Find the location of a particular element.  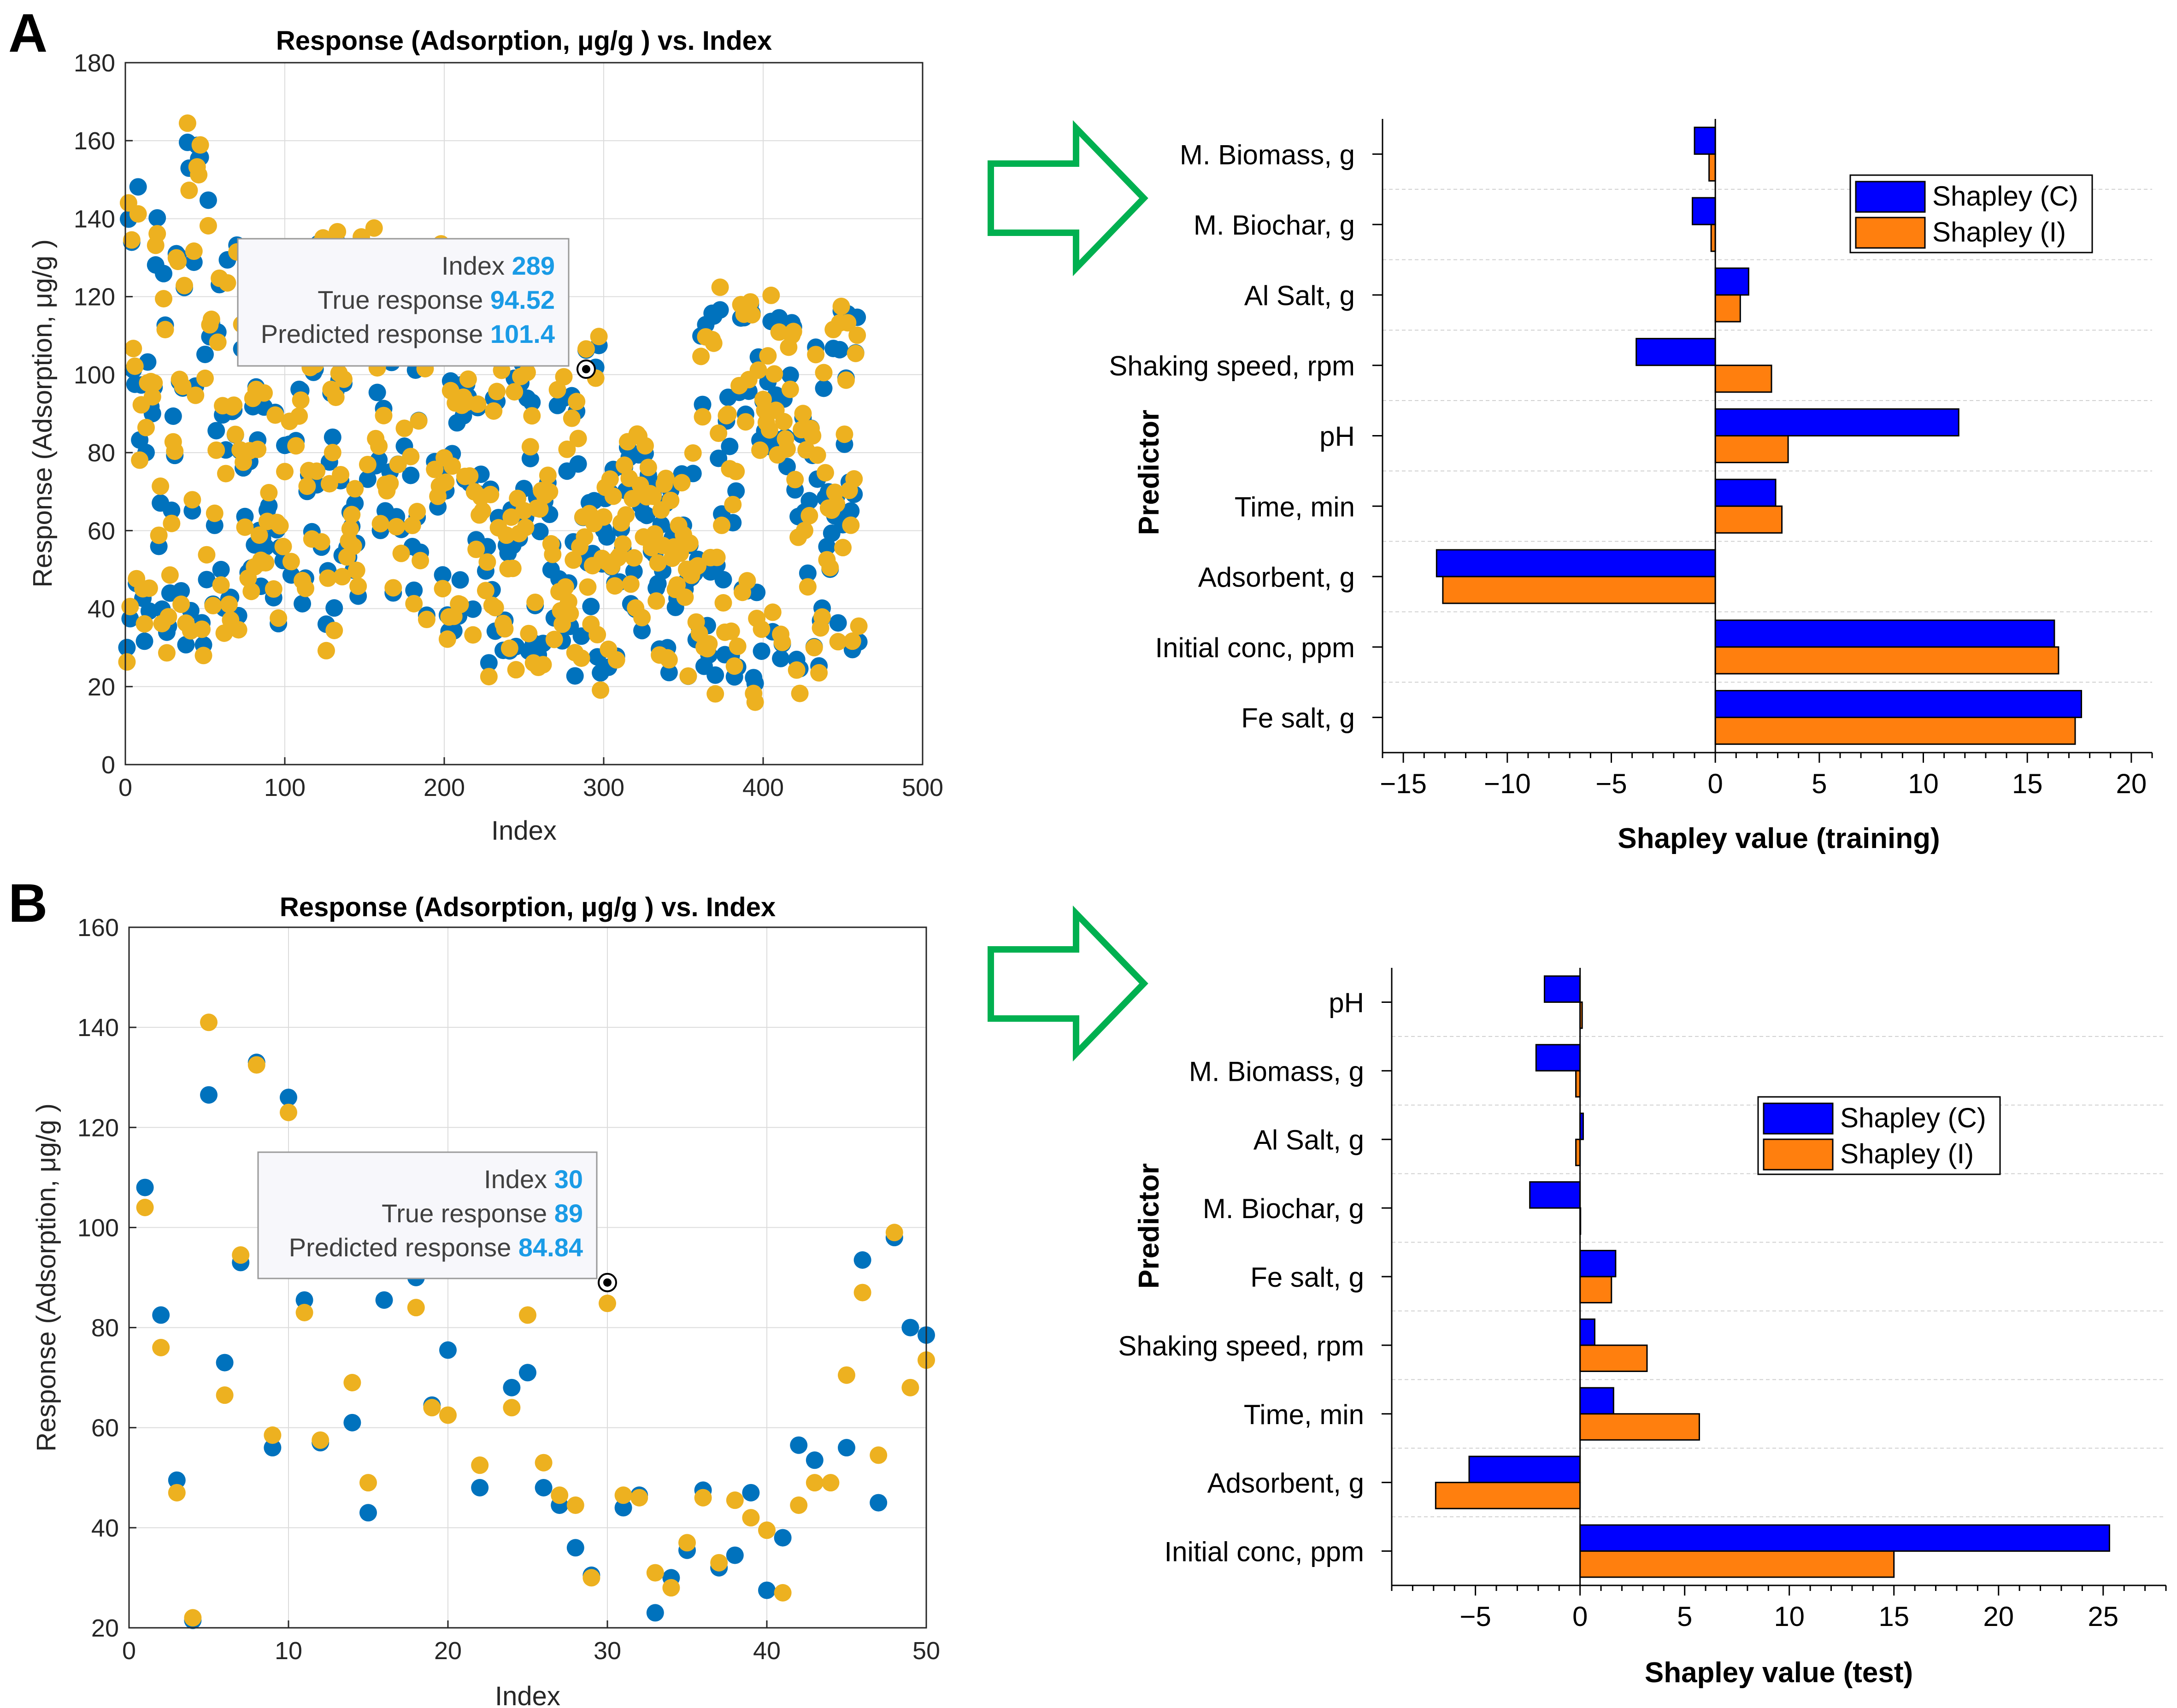

x-axis-label: Index is located at coordinates (524, 831).